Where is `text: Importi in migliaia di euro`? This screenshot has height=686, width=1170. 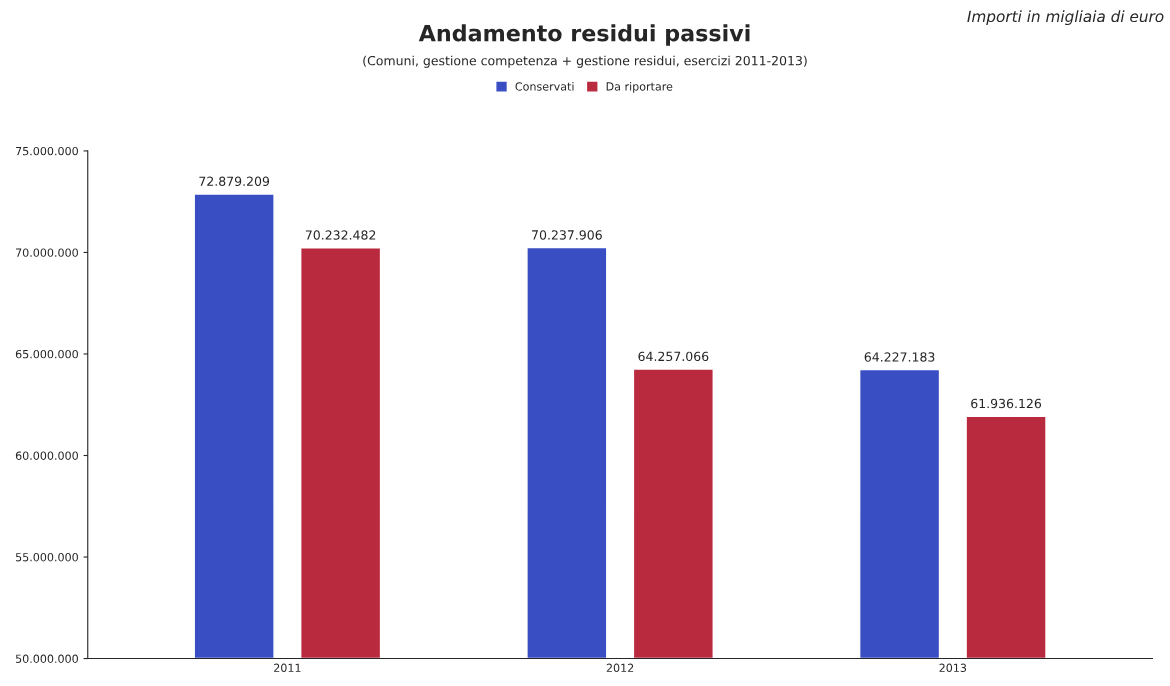 text: Importi in migliaia di euro is located at coordinates (1065, 18).